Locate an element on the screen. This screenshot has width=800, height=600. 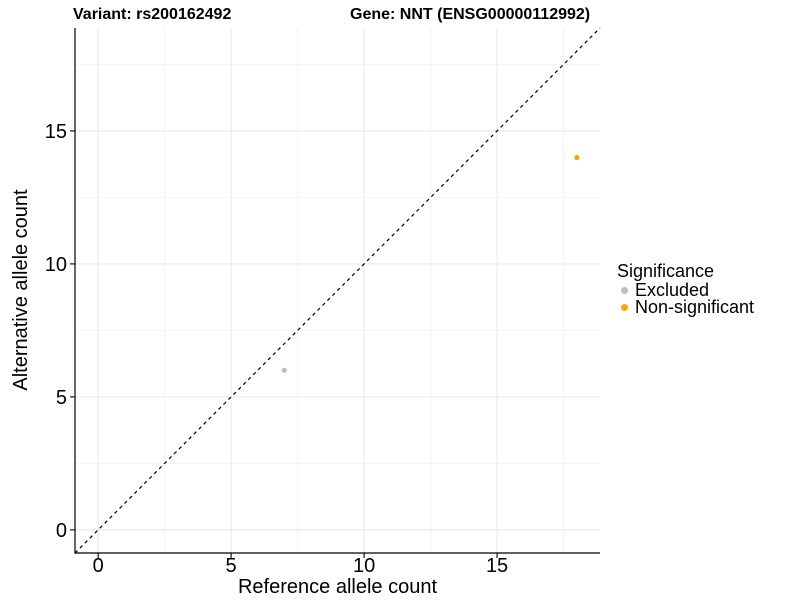
legend: Significance Excluded Non-significant is located at coordinates (686, 289).